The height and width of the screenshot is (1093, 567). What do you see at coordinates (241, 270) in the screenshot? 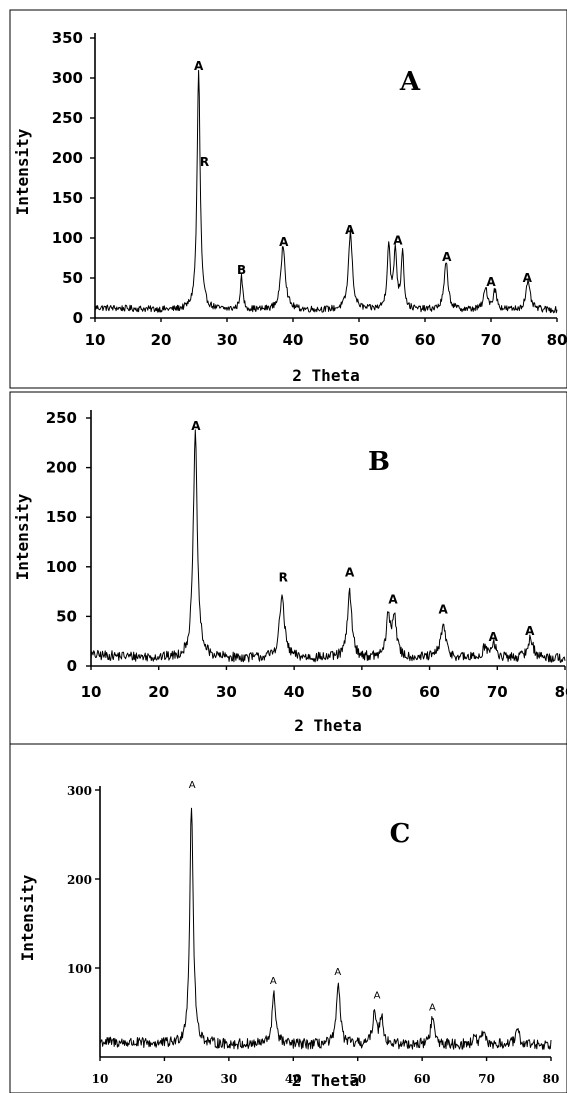
I see `peak-label-b: B` at bounding box center [241, 270].